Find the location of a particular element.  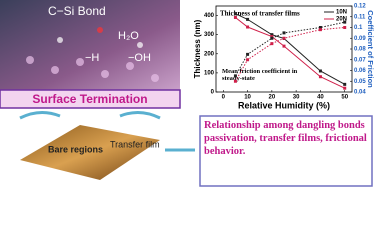

y-tick-label: 200 is located at coordinates (209, 54).